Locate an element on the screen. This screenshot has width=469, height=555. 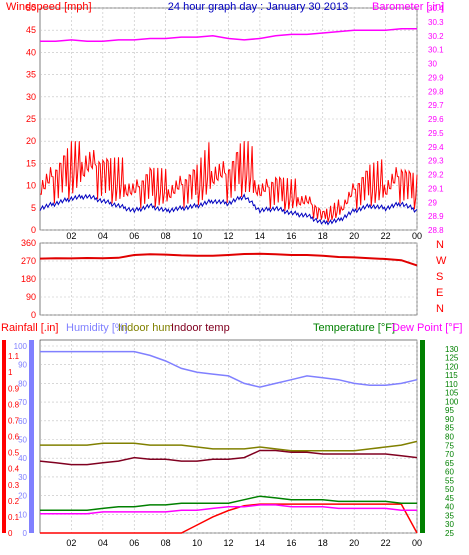
temp-tick: 105 is located at coordinates (452, 393).